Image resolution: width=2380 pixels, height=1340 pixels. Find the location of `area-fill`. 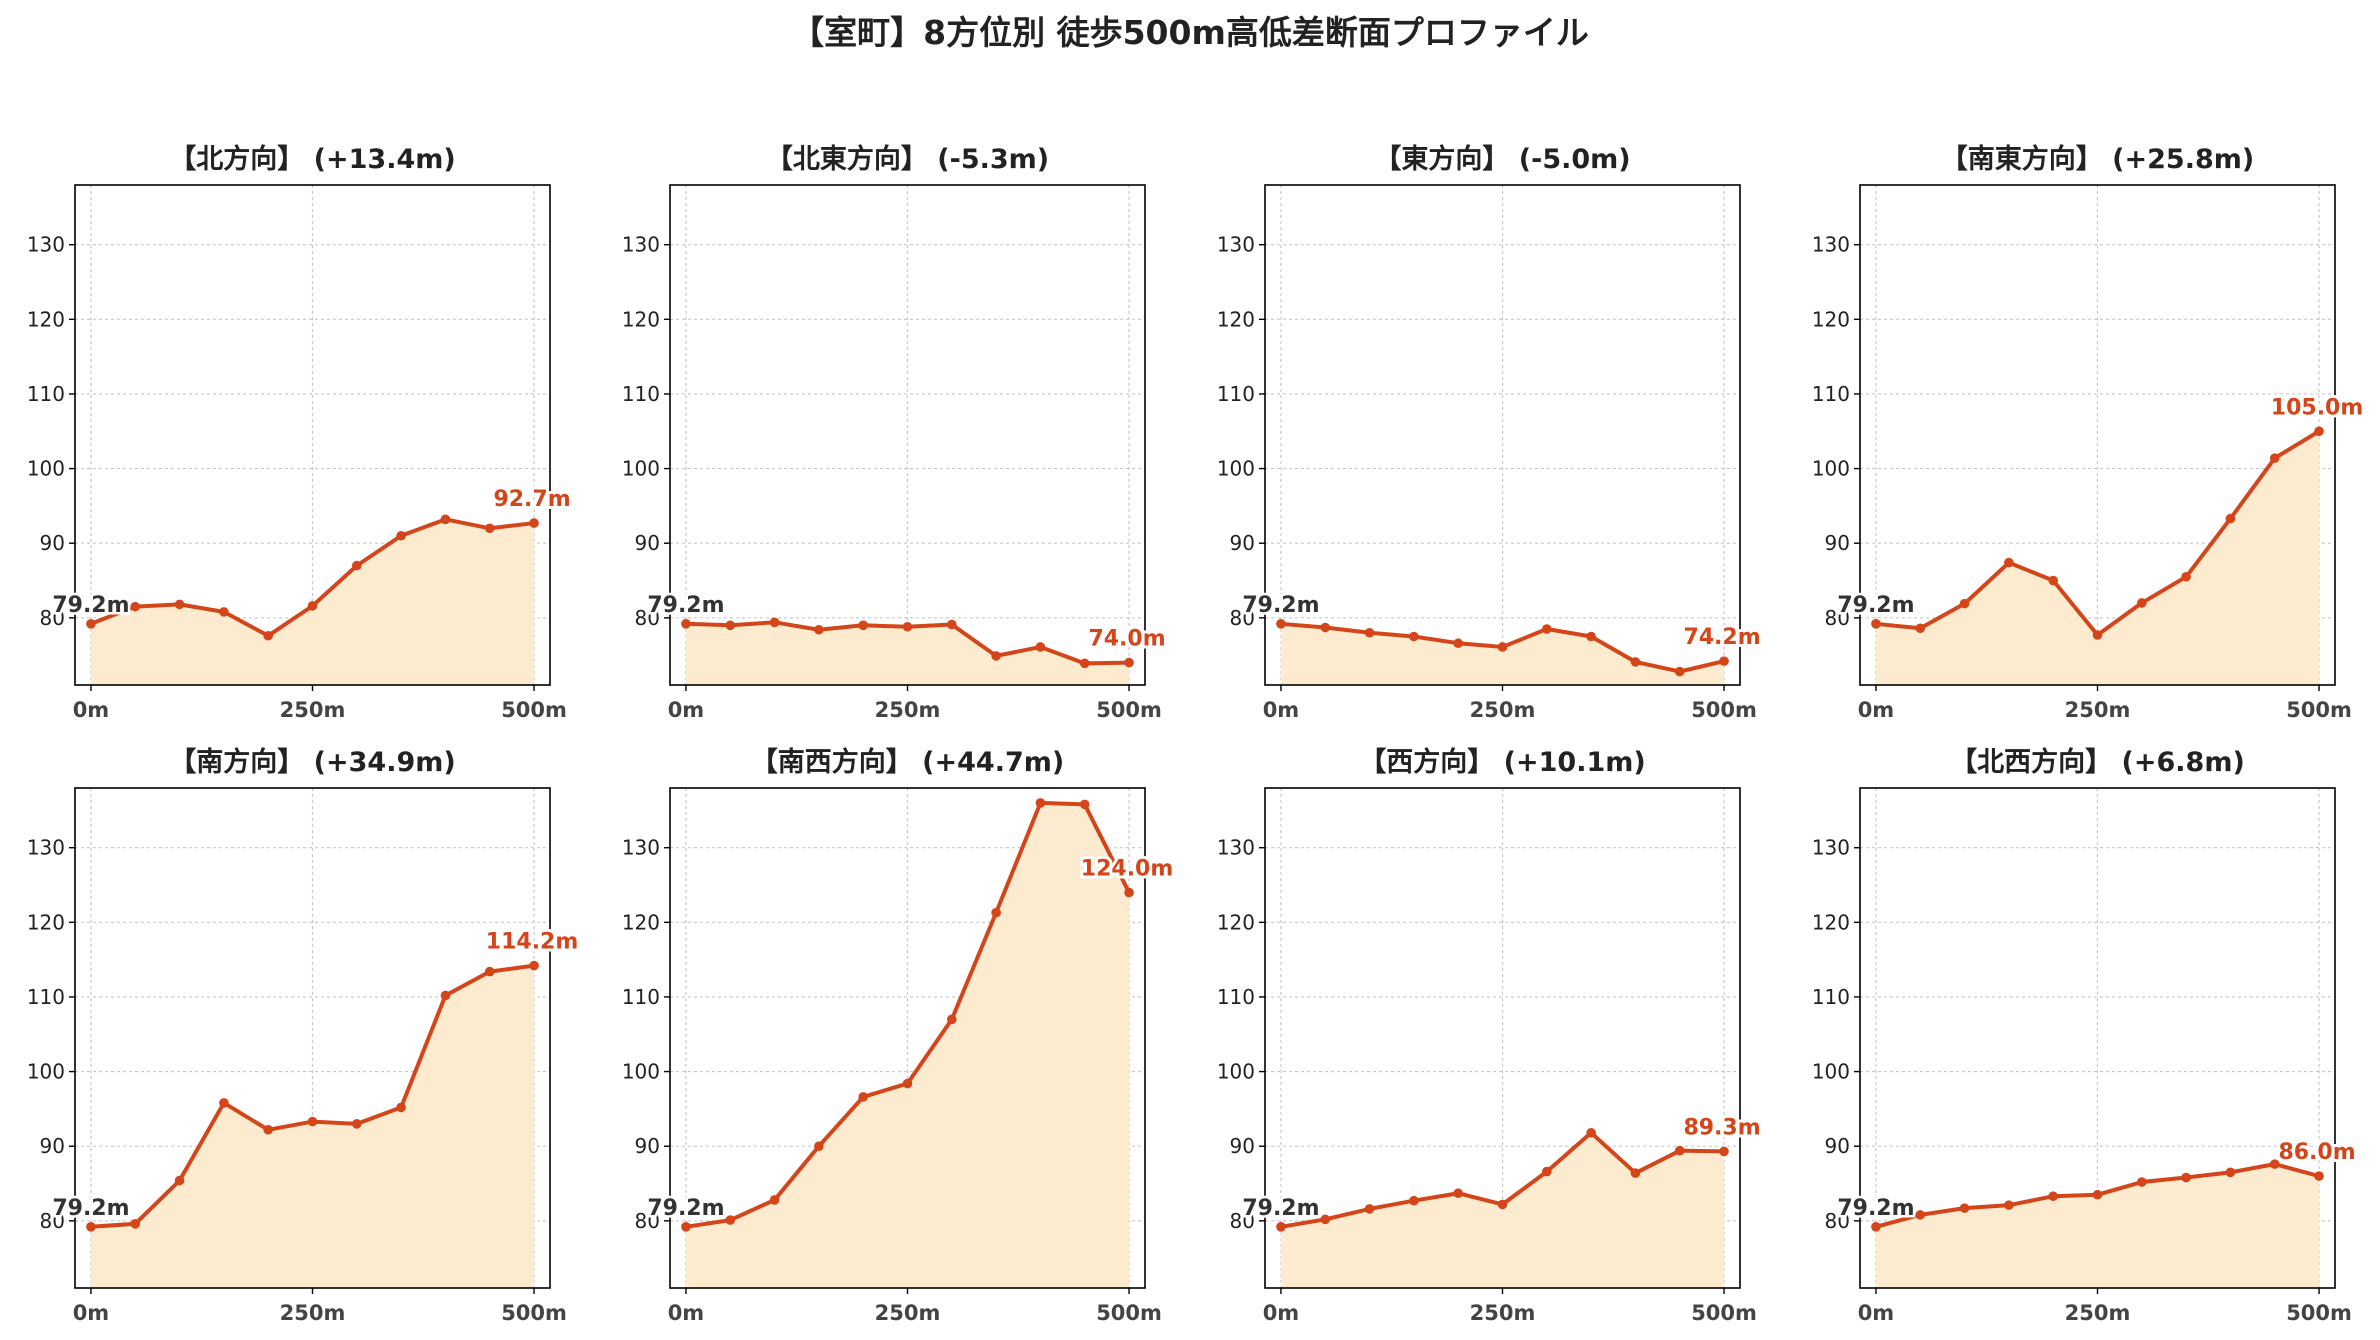

area-fill is located at coordinates (907, 1045).